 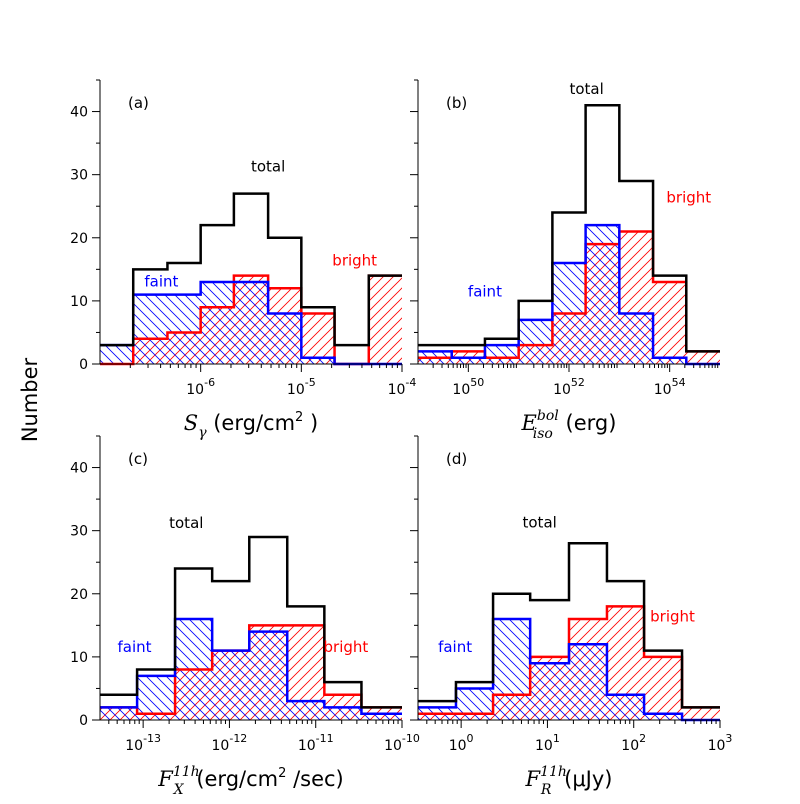 I want to click on x-tick-label: 1052, so click(x=569, y=387).